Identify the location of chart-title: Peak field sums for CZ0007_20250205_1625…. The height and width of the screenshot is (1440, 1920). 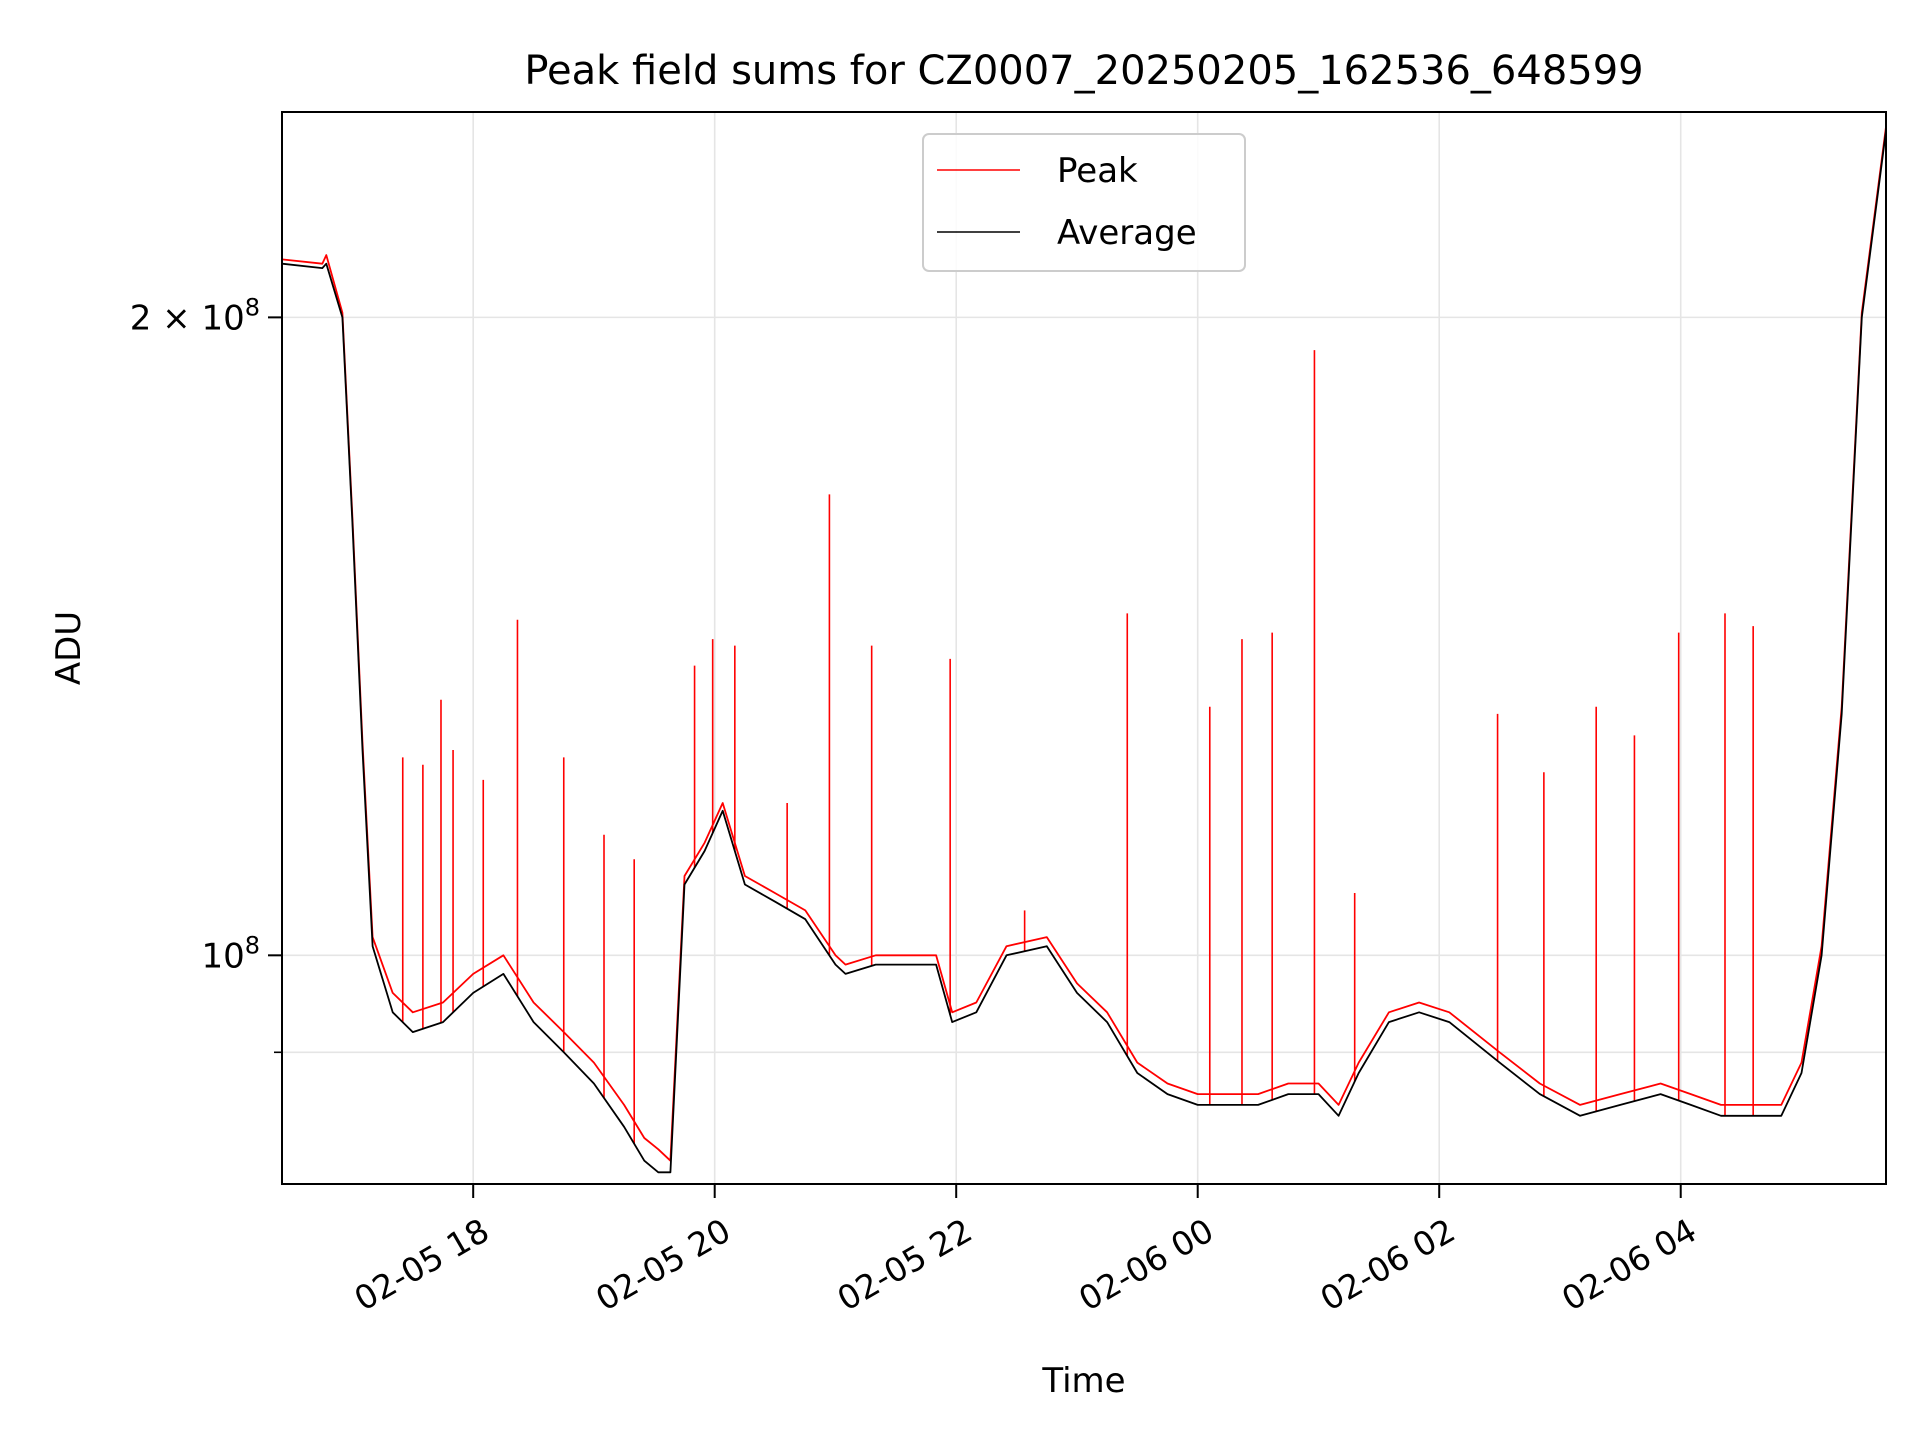
(1083, 71).